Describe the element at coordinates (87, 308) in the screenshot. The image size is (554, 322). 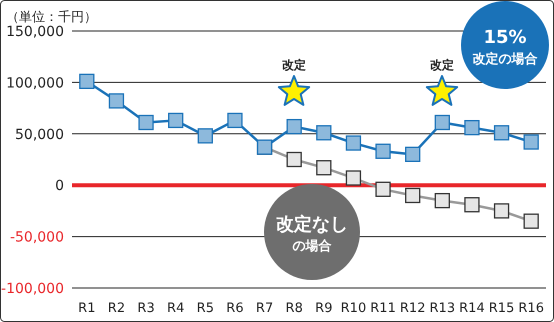
I see `x-tick-label: R1` at that location.